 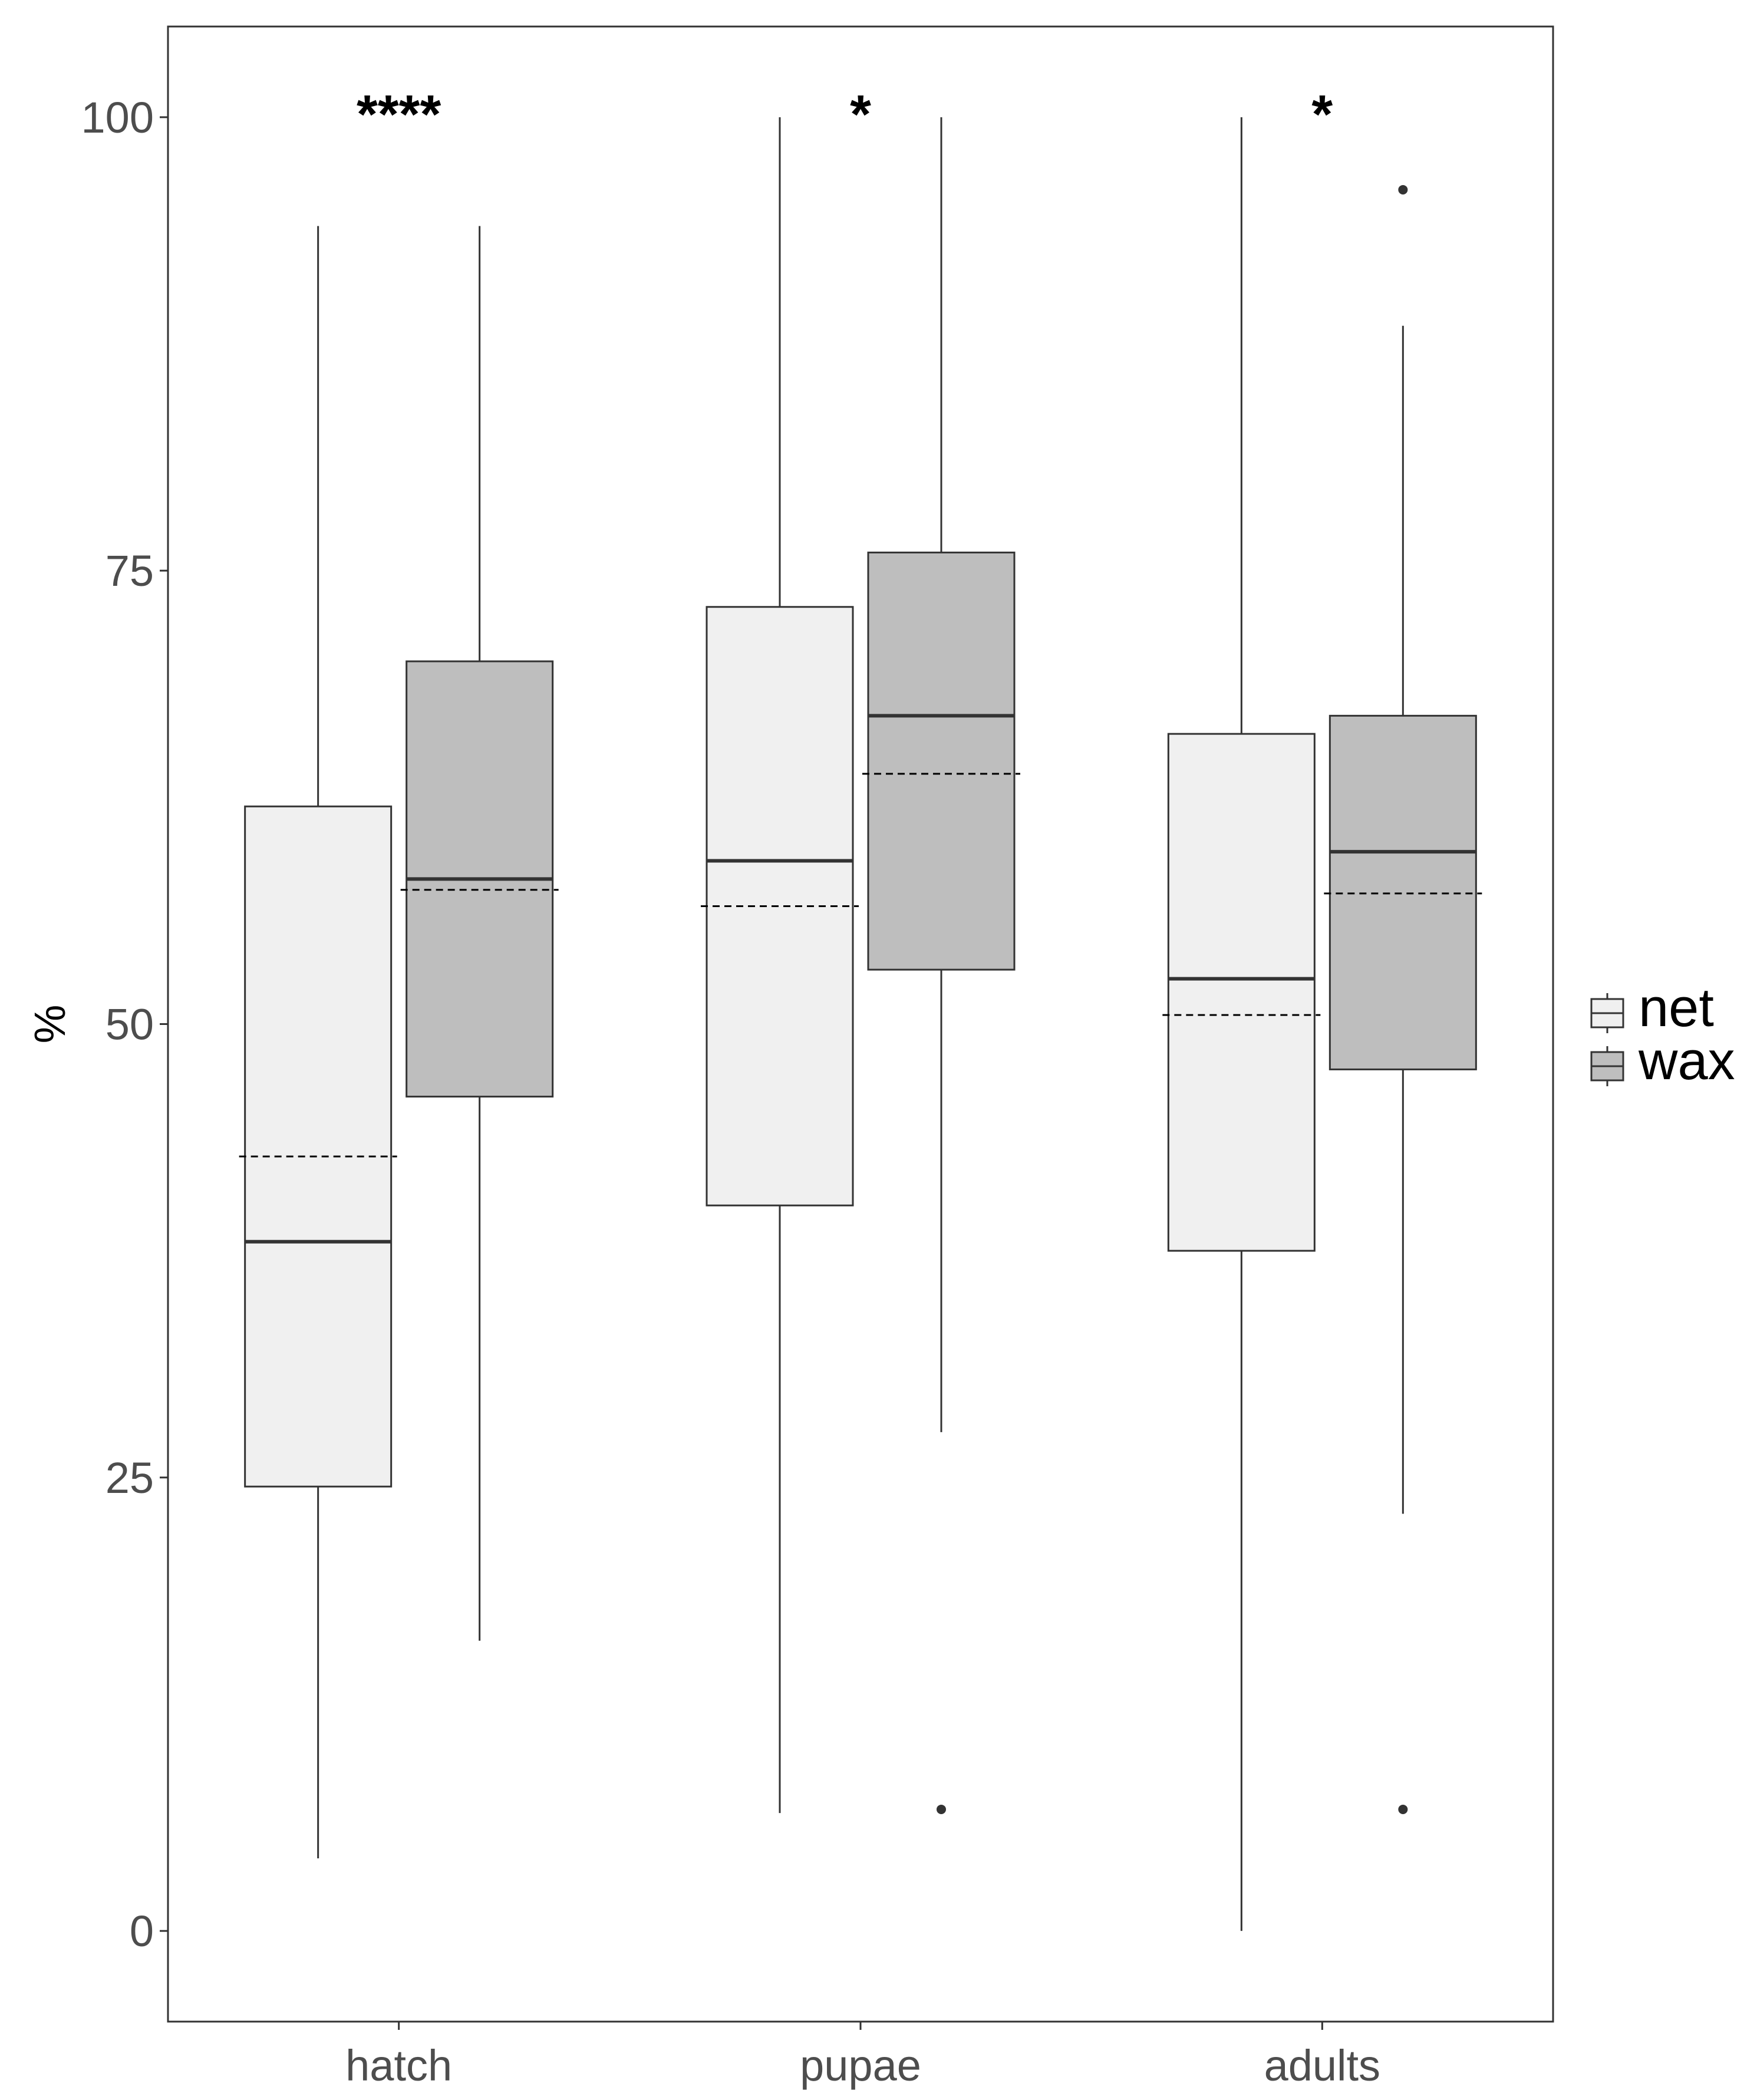 I want to click on legend-item-wax: wax, so click(x=1663, y=1061).